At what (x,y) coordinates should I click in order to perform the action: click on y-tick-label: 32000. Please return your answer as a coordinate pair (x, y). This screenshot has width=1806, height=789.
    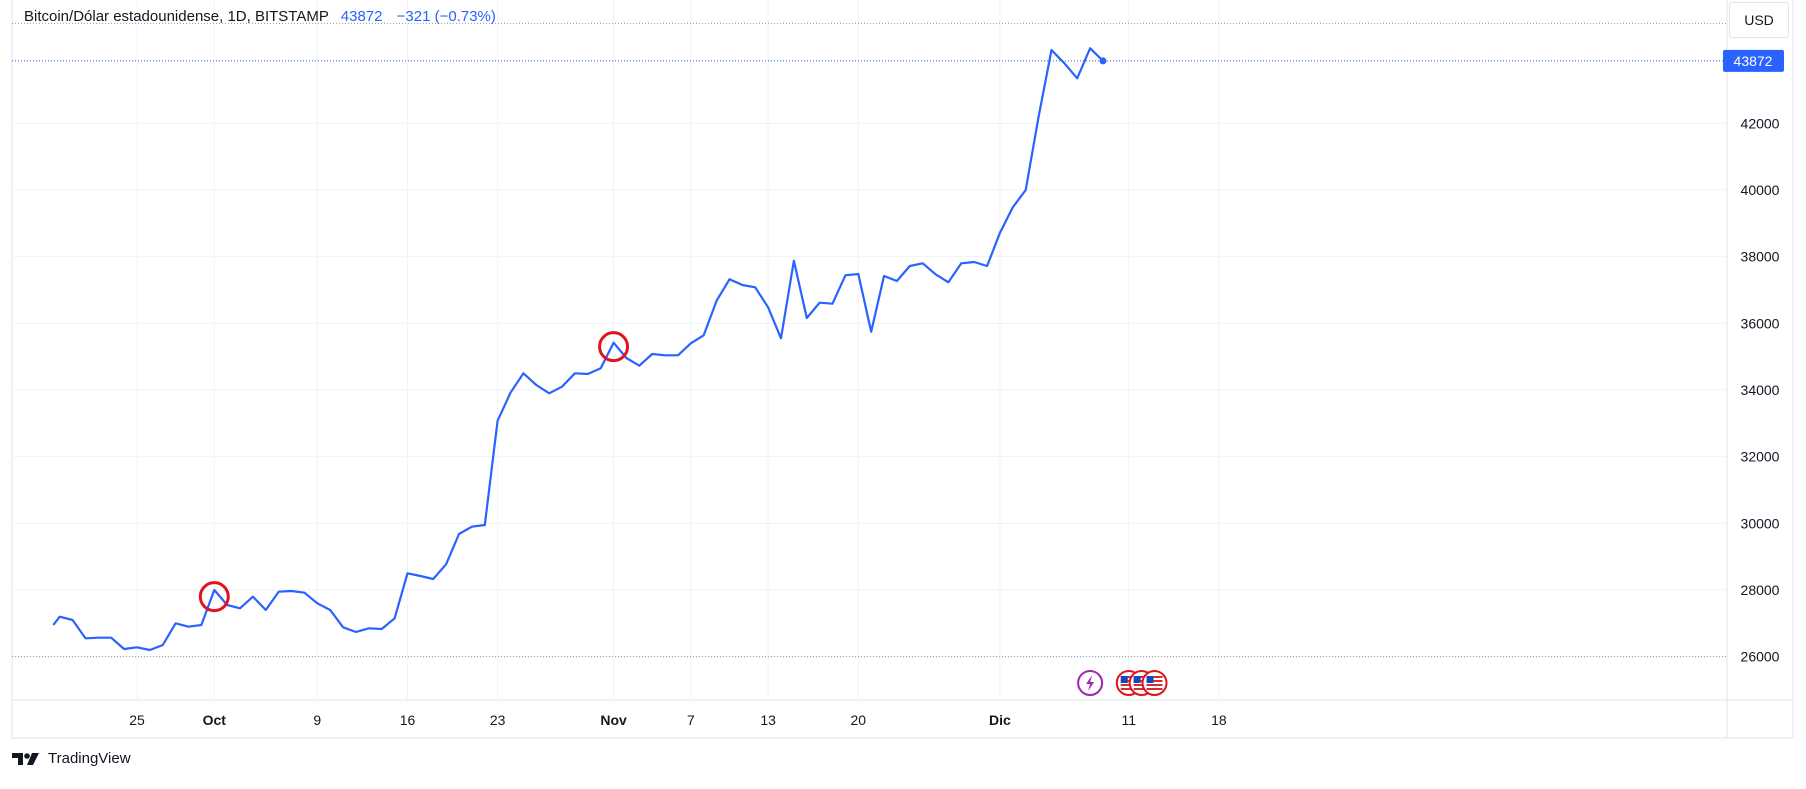
    Looking at the image, I should click on (1760, 457).